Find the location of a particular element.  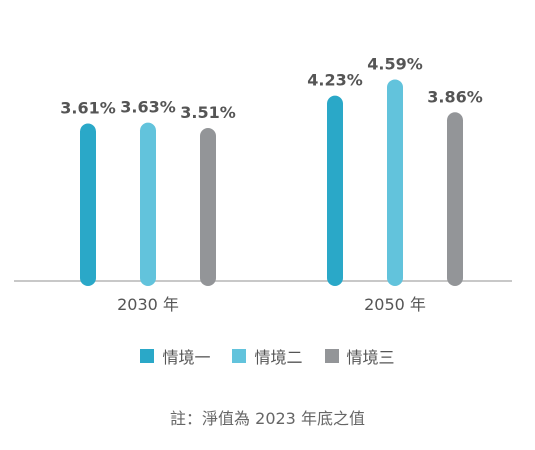

x-tick-label-2: 2050 年 is located at coordinates (395, 304).